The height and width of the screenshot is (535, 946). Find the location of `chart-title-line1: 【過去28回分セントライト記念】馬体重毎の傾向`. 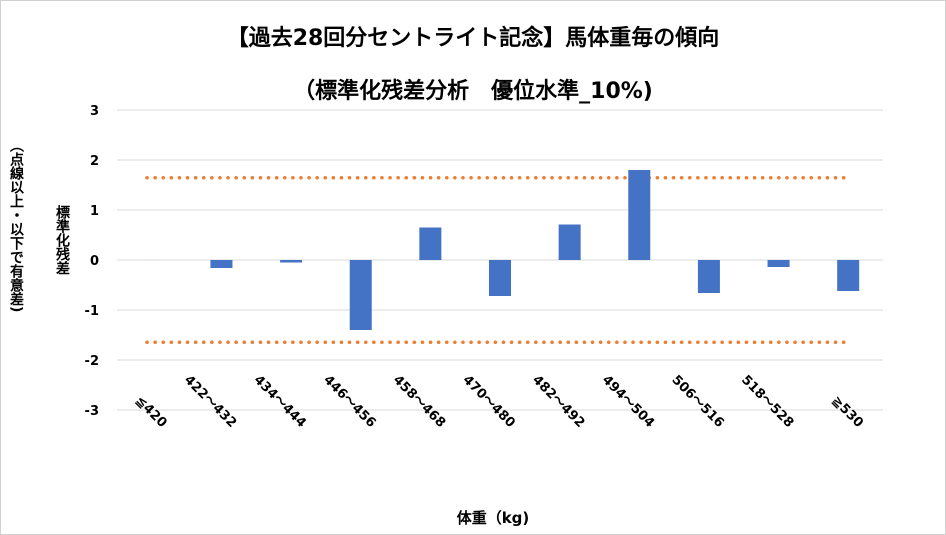

chart-title-line1: 【過去28回分セントライト記念】馬体重毎の傾向 is located at coordinates (473, 38).